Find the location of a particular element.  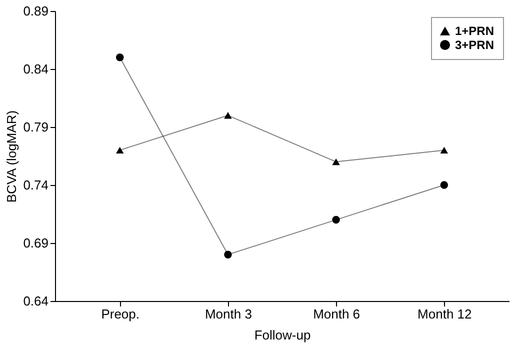

y-tick-label: 0.69 is located at coordinates (35, 243).